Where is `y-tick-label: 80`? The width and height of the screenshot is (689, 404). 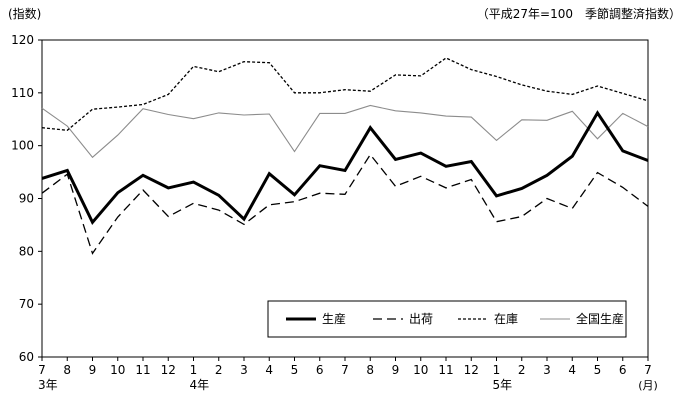 y-tick-label: 80 is located at coordinates (26, 251).